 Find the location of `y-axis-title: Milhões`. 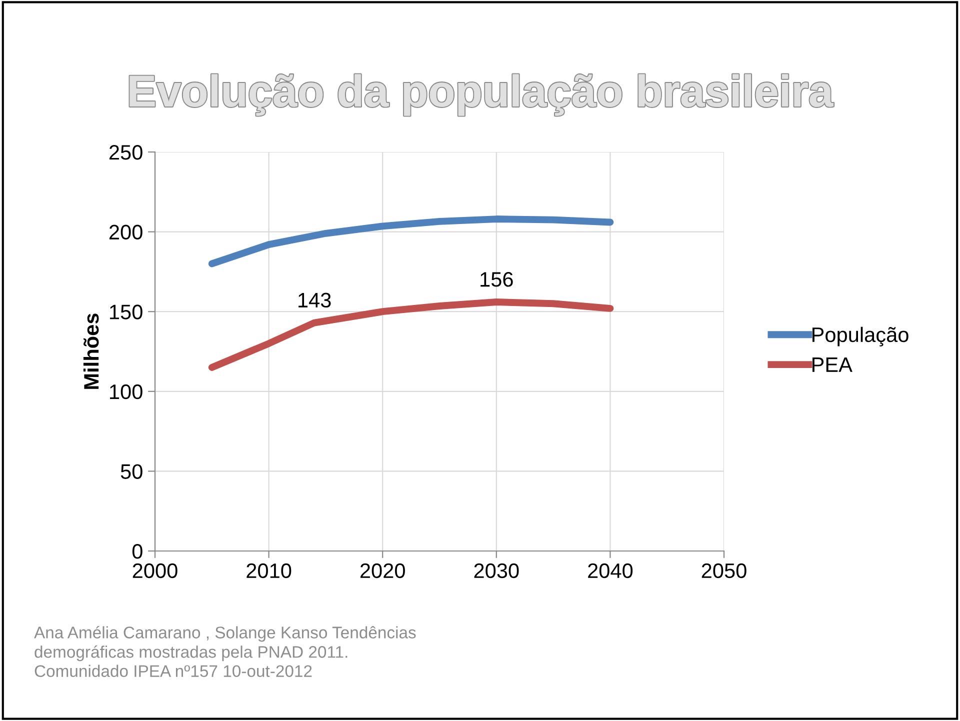

y-axis-title: Milhões is located at coordinates (91, 351).